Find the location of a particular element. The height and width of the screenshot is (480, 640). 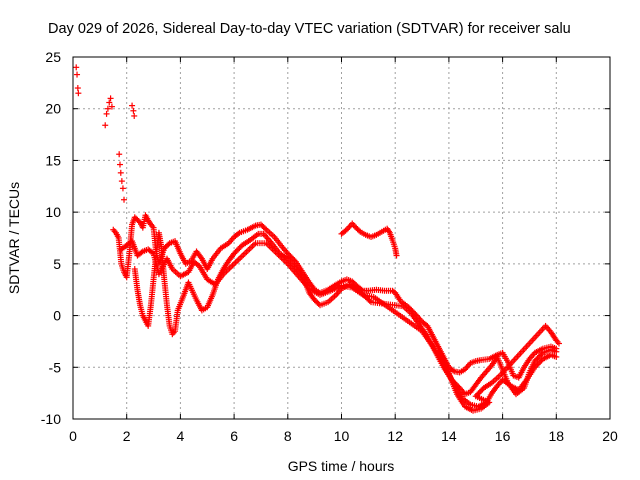

x-tick-label: 2 is located at coordinates (127, 436).